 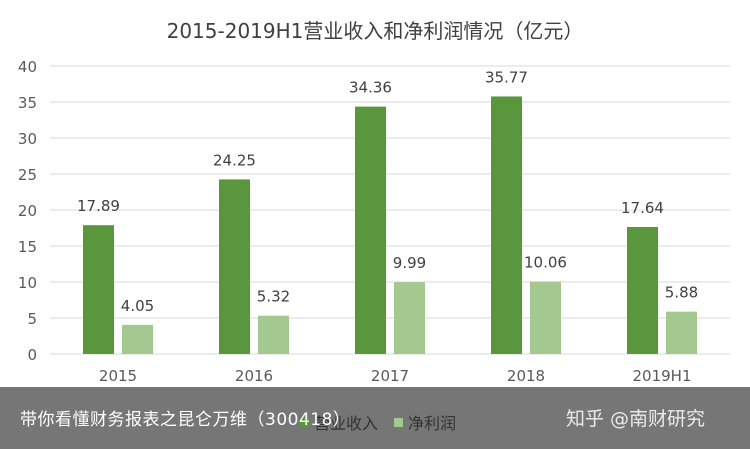 What do you see at coordinates (662, 376) in the screenshot?
I see `x-tick-label: 2019H1` at bounding box center [662, 376].